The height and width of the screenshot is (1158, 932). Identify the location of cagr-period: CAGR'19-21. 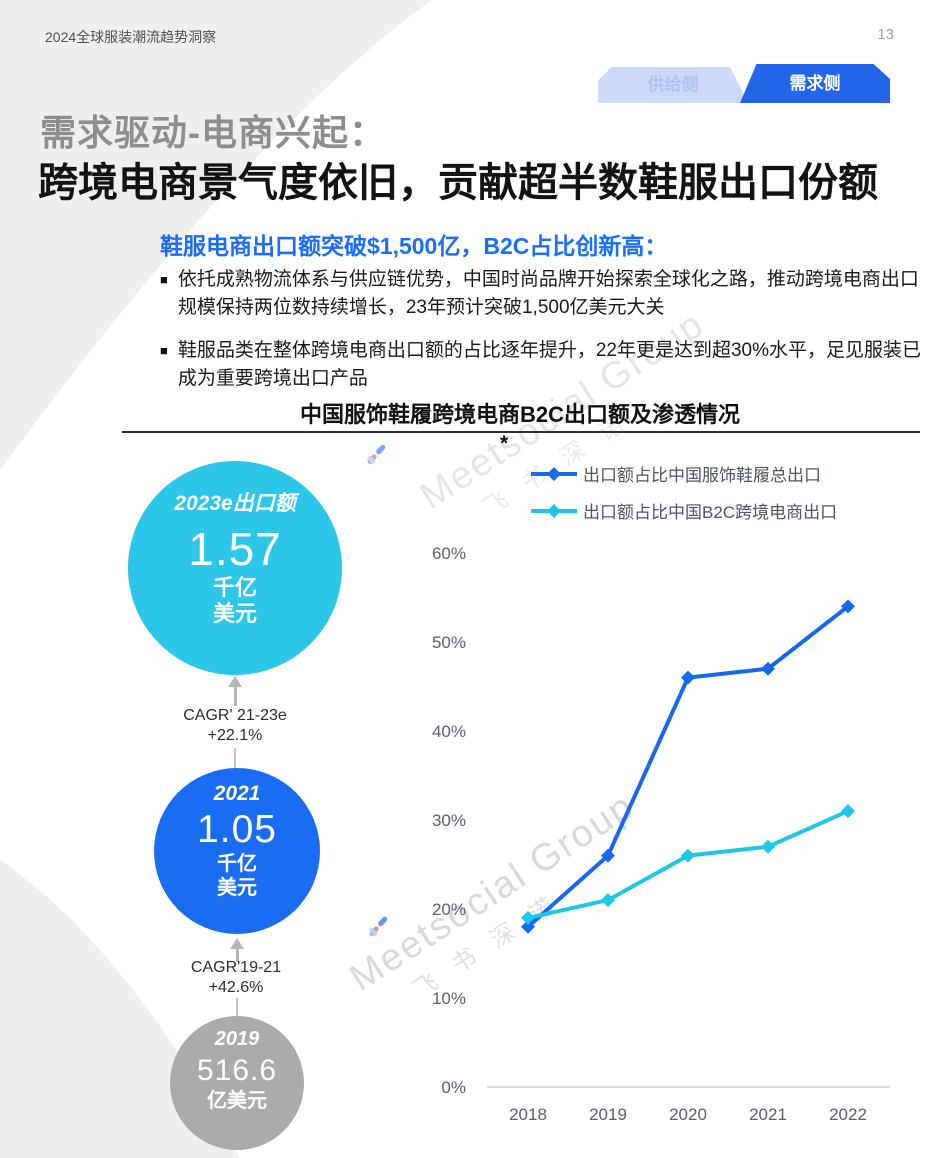
(236, 967).